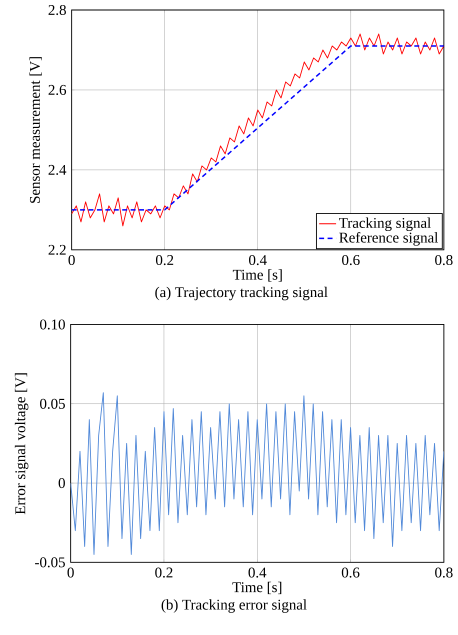 The image size is (458, 635). I want to click on y-axis-title: Error signal voltage [V], so click(21, 443).